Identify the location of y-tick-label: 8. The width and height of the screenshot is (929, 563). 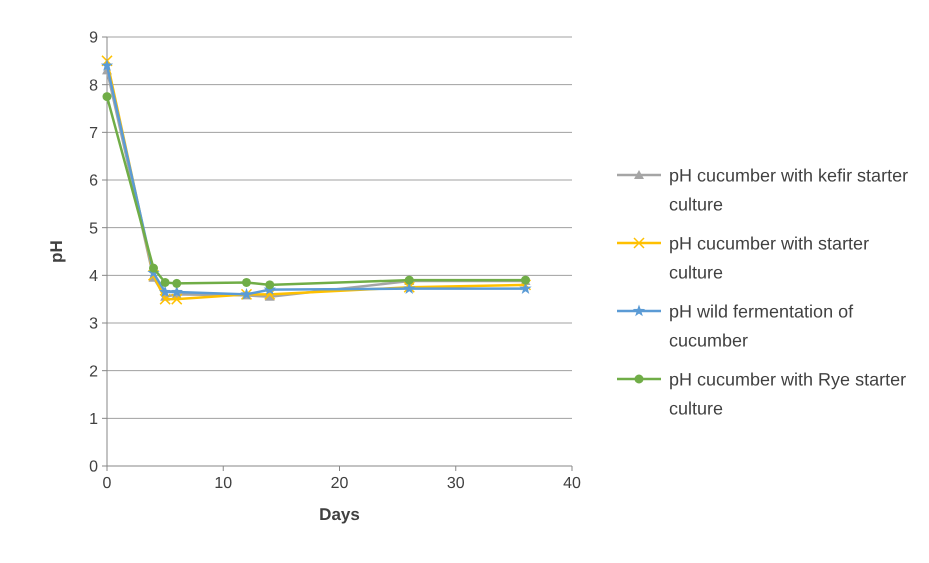
(93, 85).